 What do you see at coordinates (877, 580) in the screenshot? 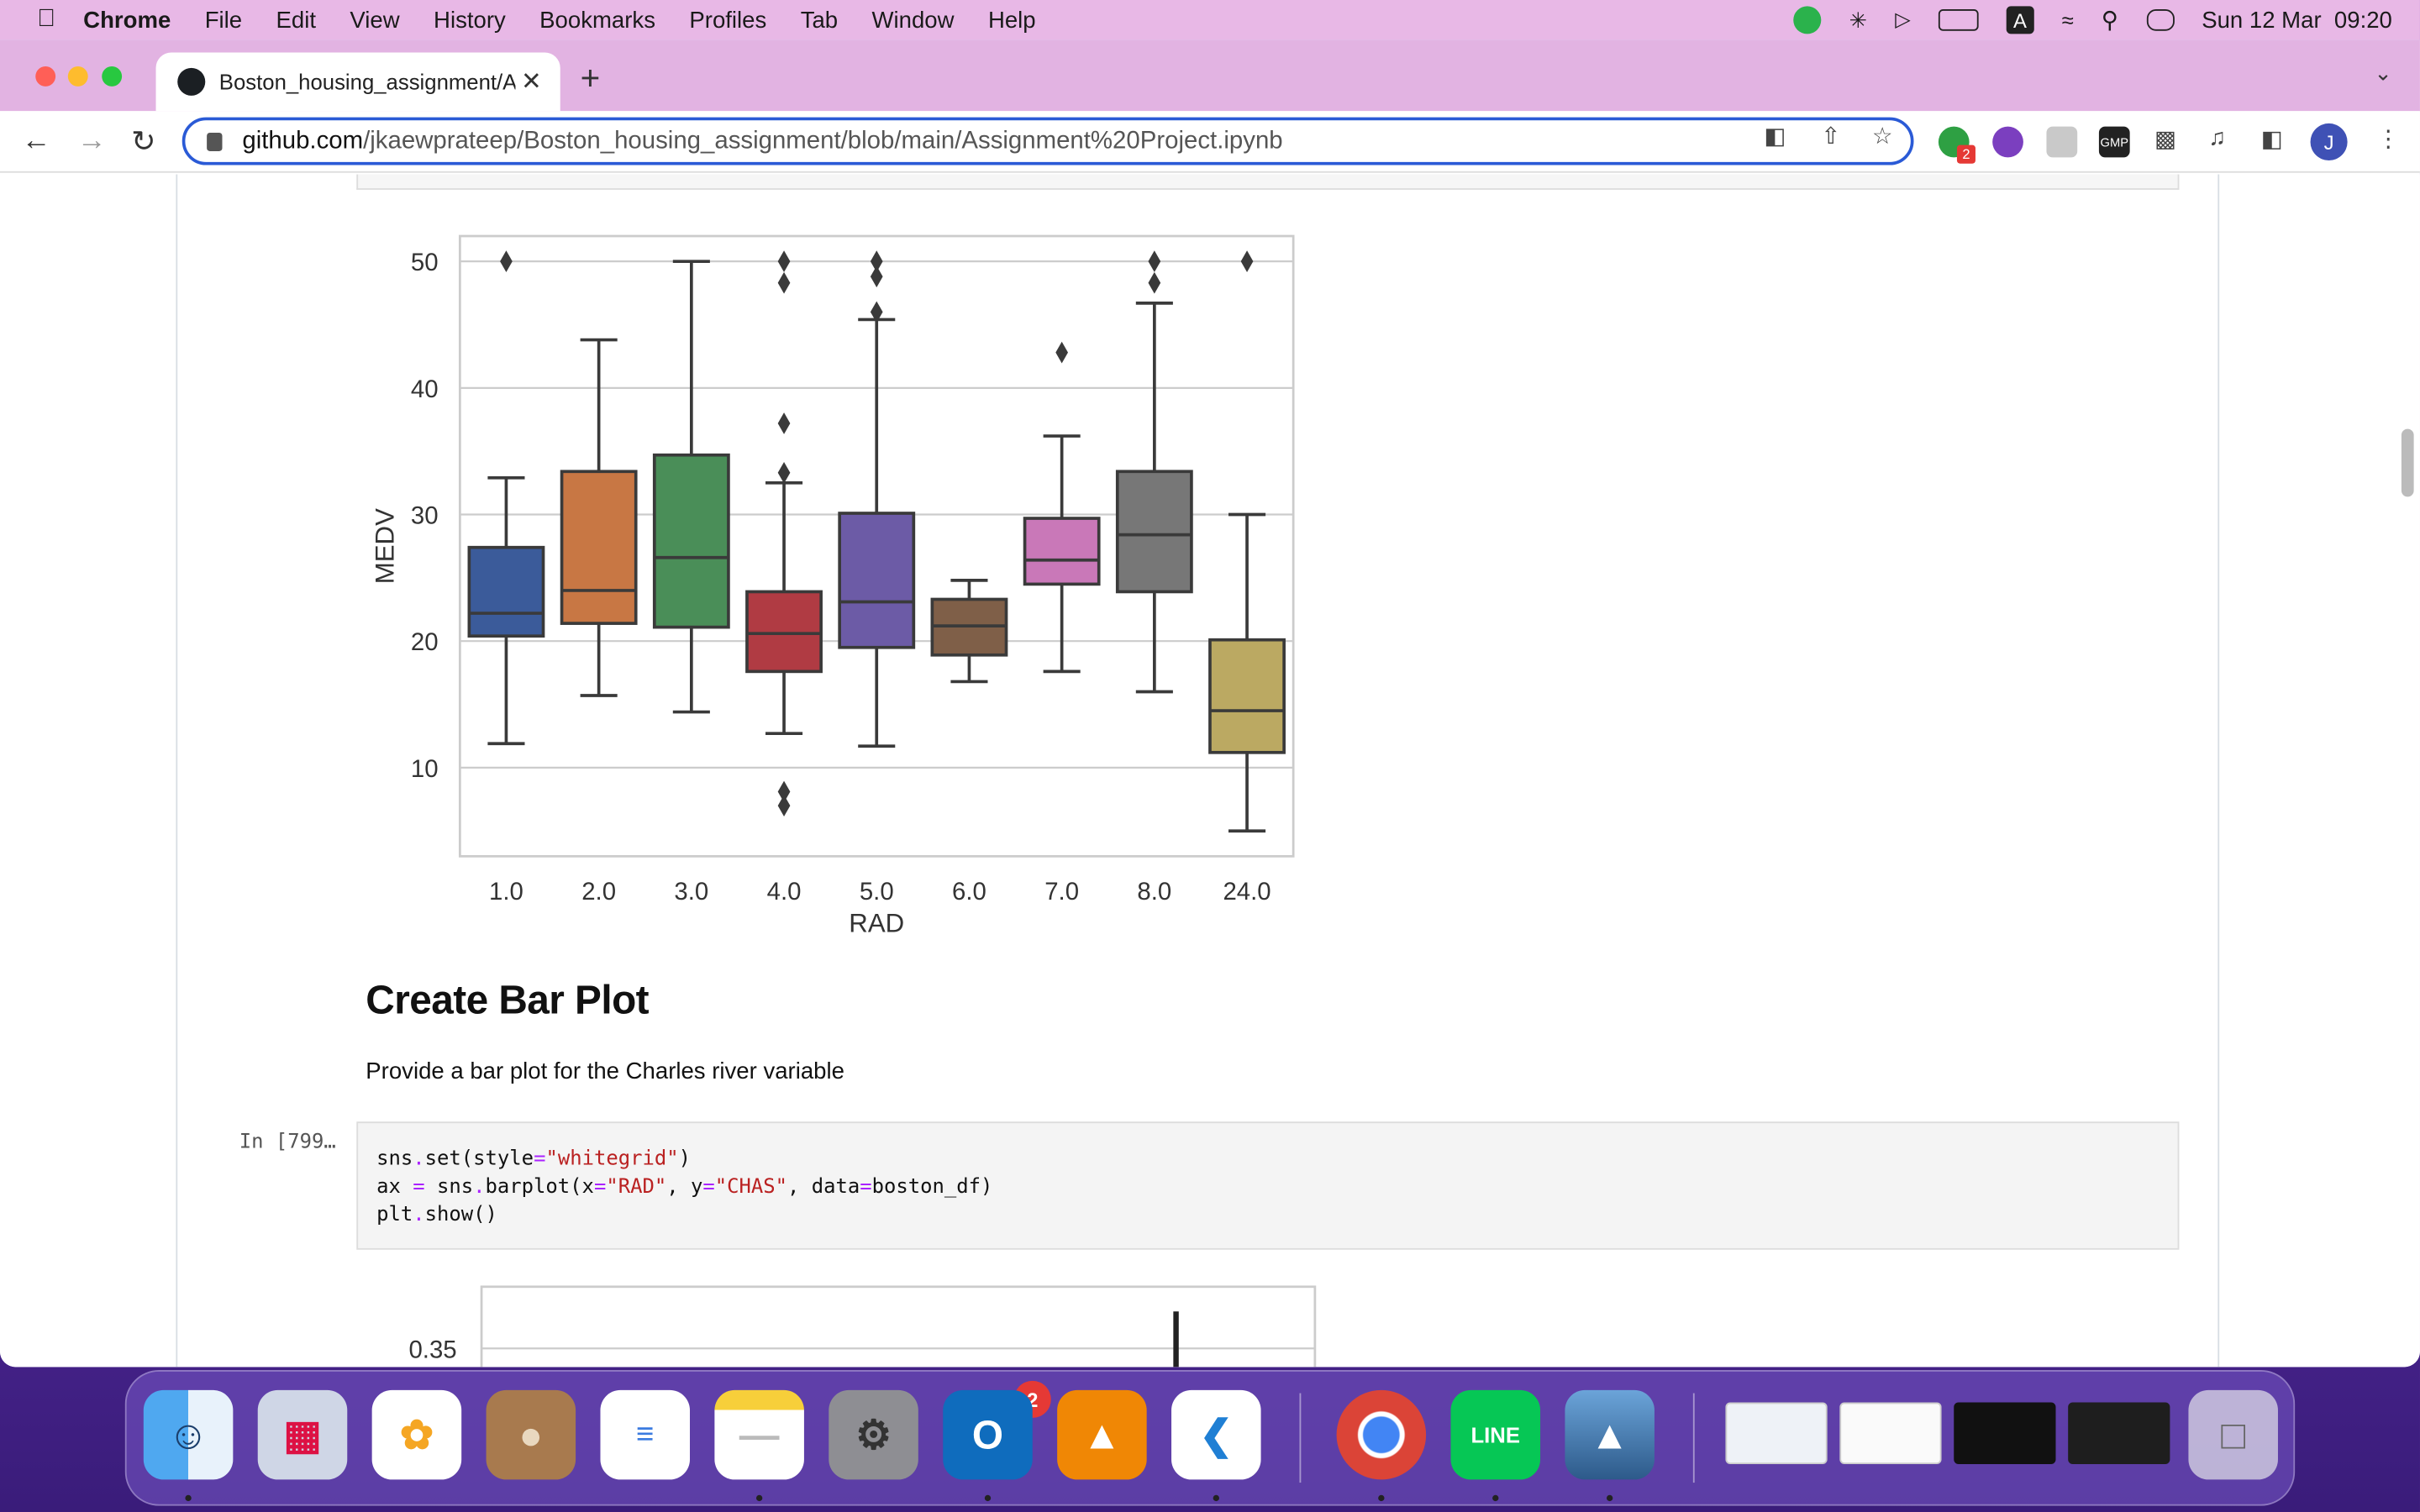
I see `box-5.0` at bounding box center [877, 580].